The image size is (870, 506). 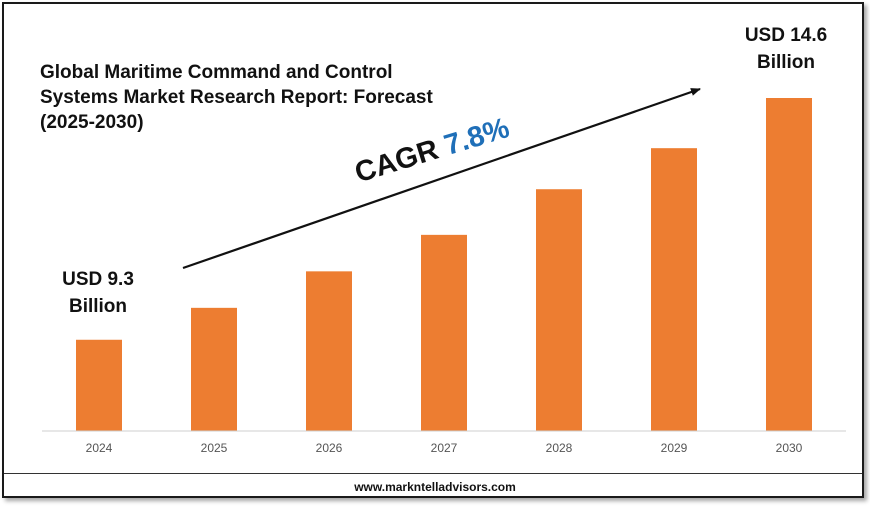 I want to click on website-footer: www.markntelladvisors.com, so click(x=435, y=487).